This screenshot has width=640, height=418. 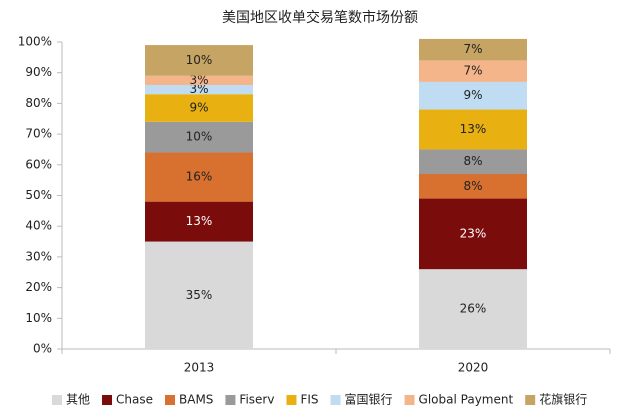 What do you see at coordinates (466, 400) in the screenshot?
I see `legend-label: Global Payment` at bounding box center [466, 400].